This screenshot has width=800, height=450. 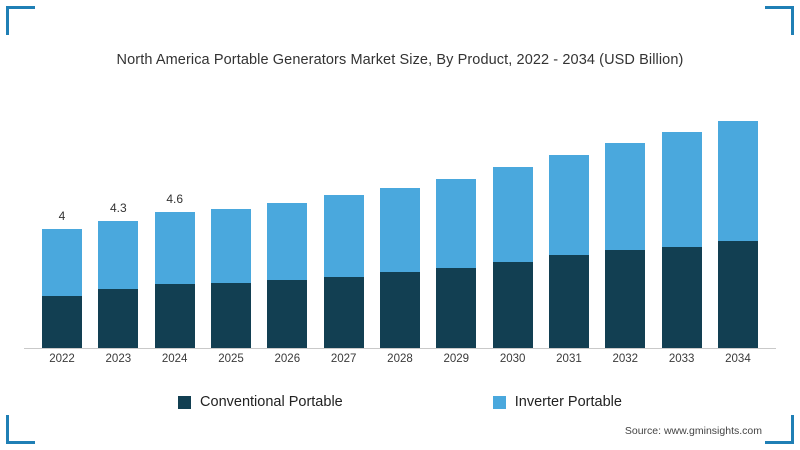 What do you see at coordinates (20, 20) in the screenshot?
I see `corner-bracket-top-left` at bounding box center [20, 20].